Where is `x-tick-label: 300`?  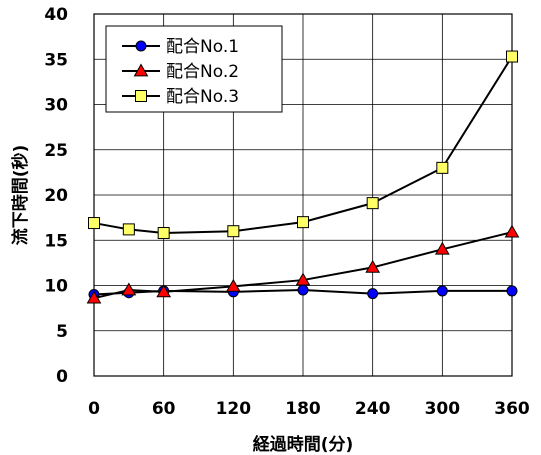
x-tick-label: 300 is located at coordinates (443, 409).